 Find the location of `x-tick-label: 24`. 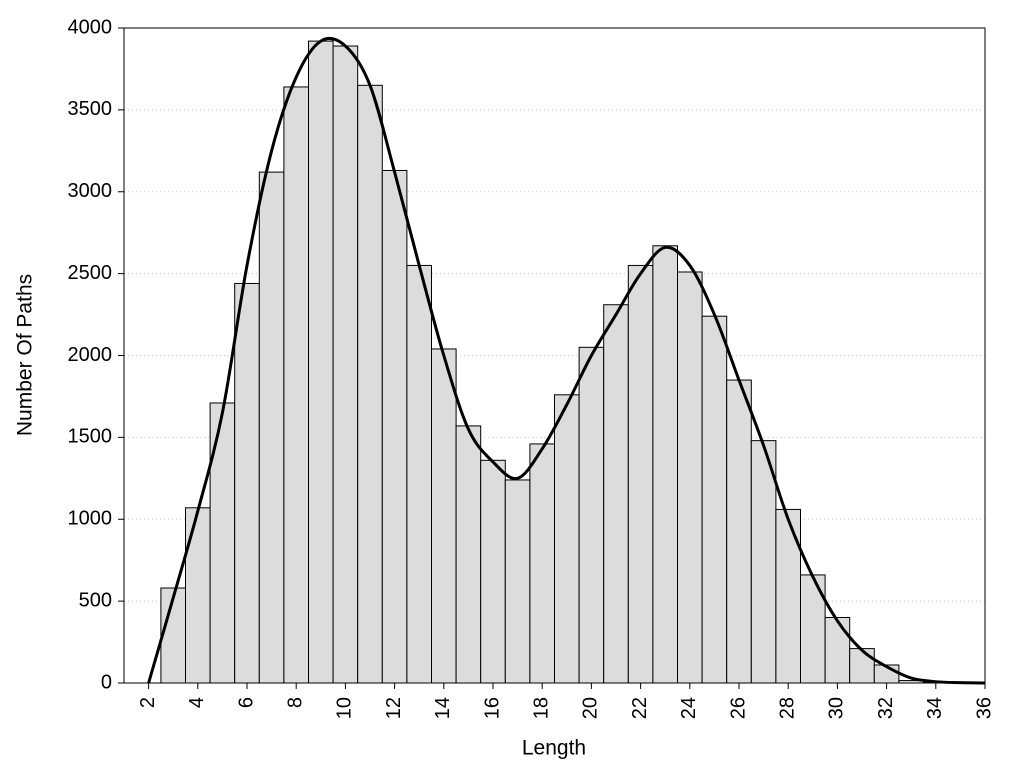

x-tick-label: 24 is located at coordinates (689, 708).